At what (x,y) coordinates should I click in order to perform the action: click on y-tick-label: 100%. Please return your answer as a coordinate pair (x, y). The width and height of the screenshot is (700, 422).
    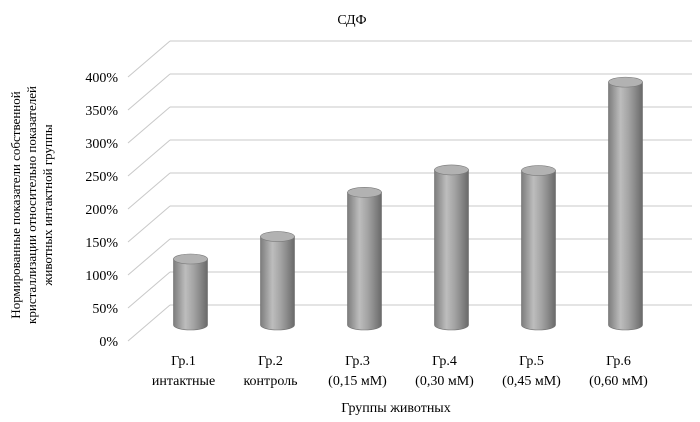
    Looking at the image, I should click on (101, 276).